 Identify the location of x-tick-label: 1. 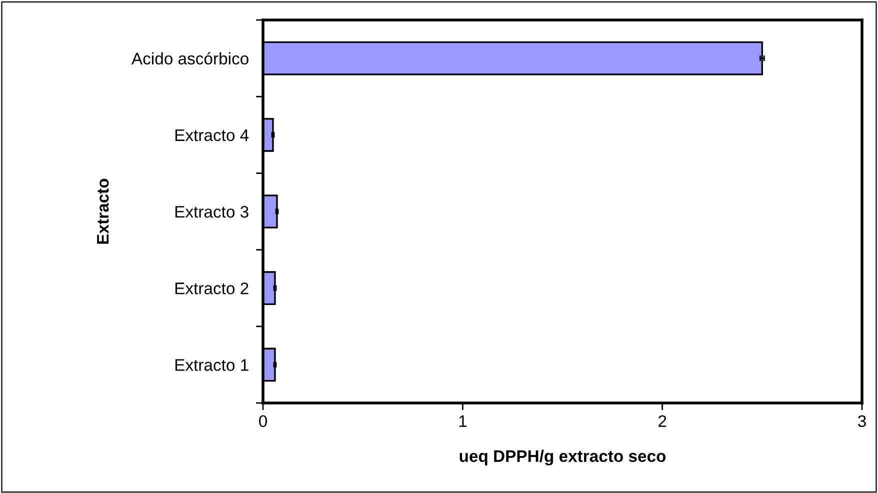
(462, 421).